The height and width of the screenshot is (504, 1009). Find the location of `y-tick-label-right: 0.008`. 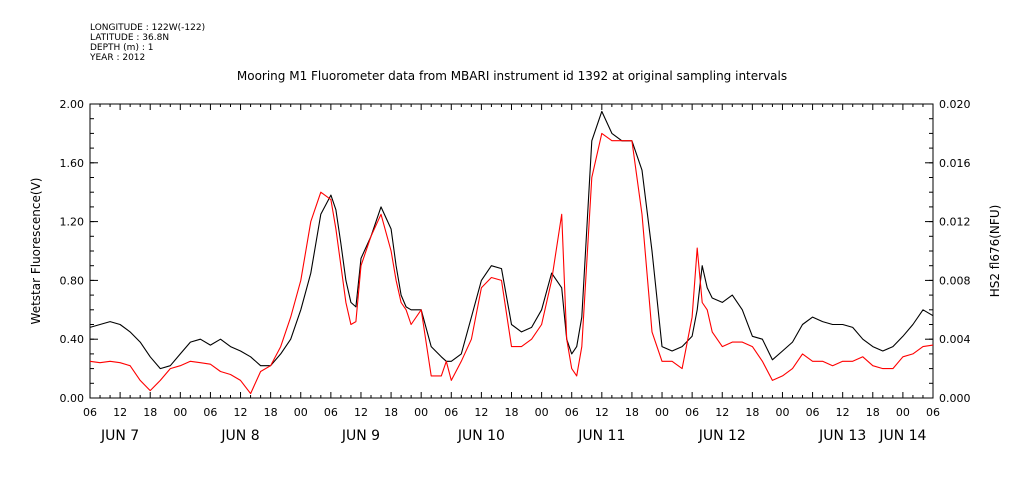

y-tick-label-right: 0.008 is located at coordinates (955, 280).